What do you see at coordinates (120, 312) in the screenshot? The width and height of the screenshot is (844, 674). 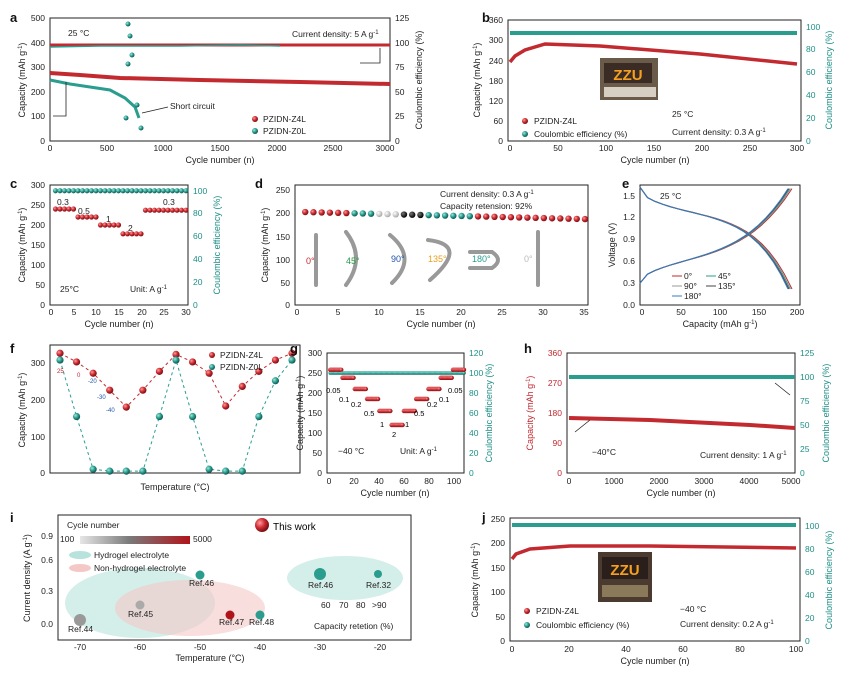 I see `x-axis-ticks: 0 5 10 15 20 25 30` at bounding box center [120, 312].